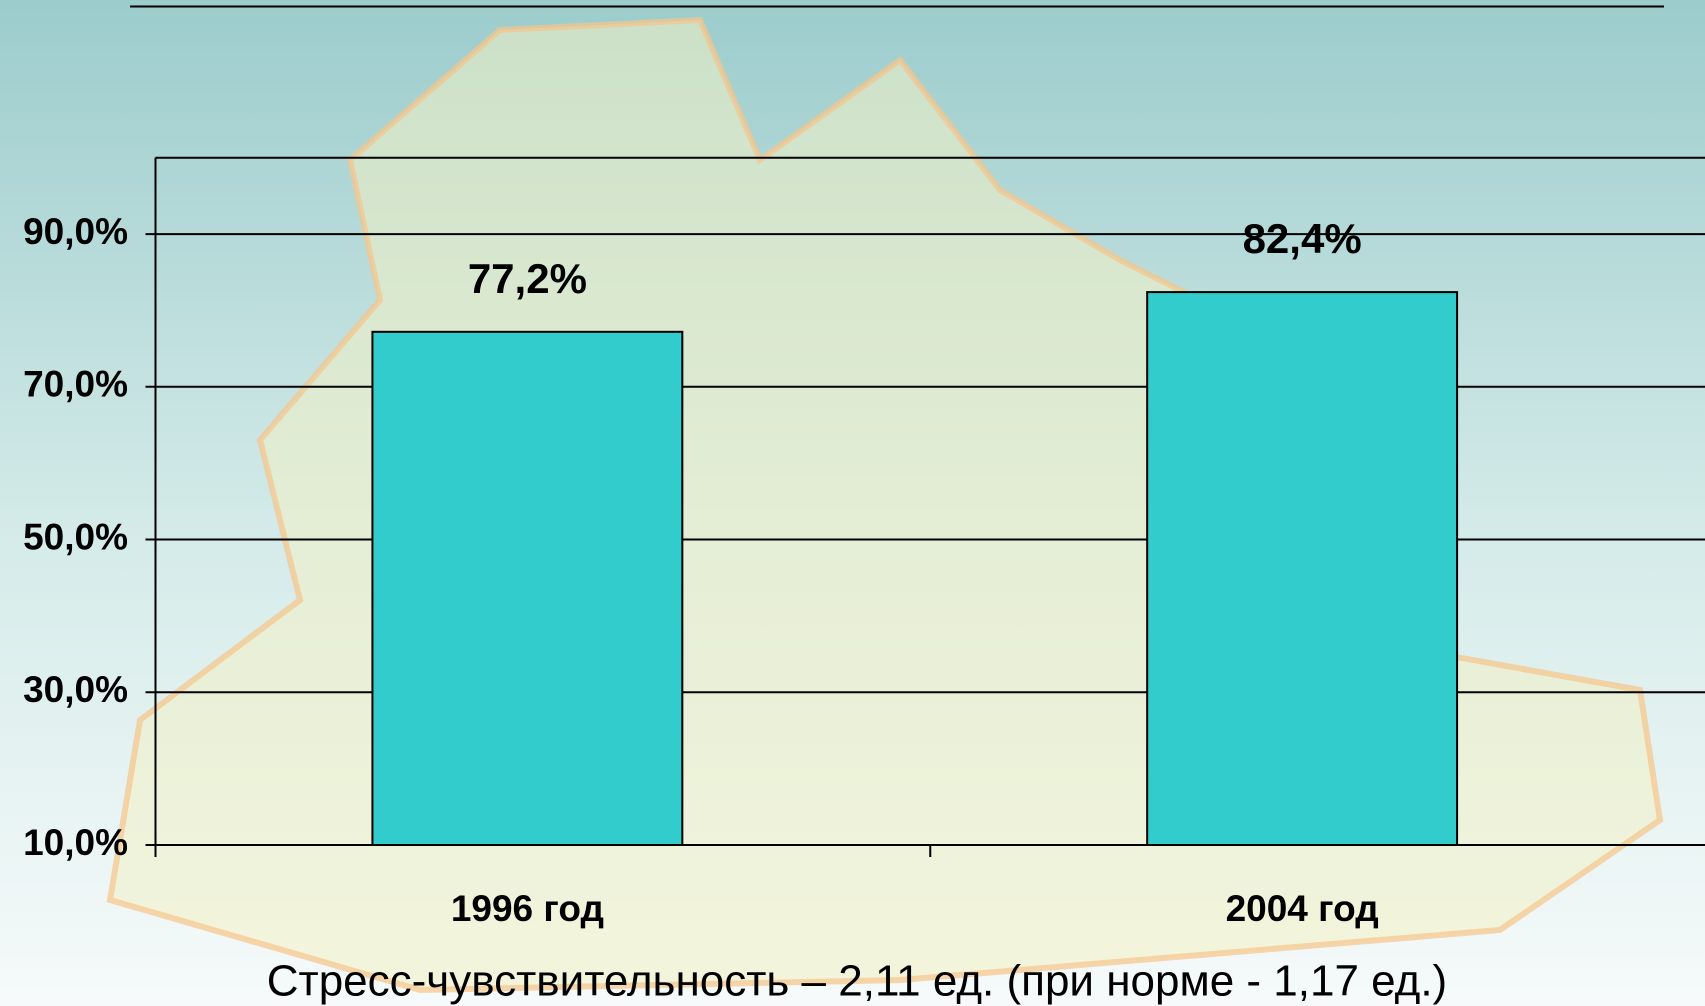 The width and height of the screenshot is (1705, 1006). What do you see at coordinates (75, 231) in the screenshot?
I see `y-tick-label: 90,0%` at bounding box center [75, 231].